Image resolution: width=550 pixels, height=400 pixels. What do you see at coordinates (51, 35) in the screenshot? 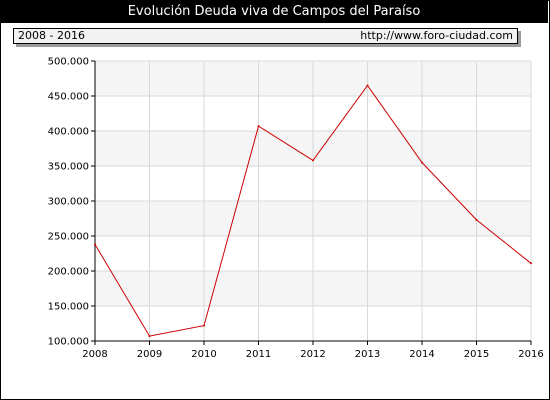
I see `period-label: 2008 - 2016` at bounding box center [51, 35].